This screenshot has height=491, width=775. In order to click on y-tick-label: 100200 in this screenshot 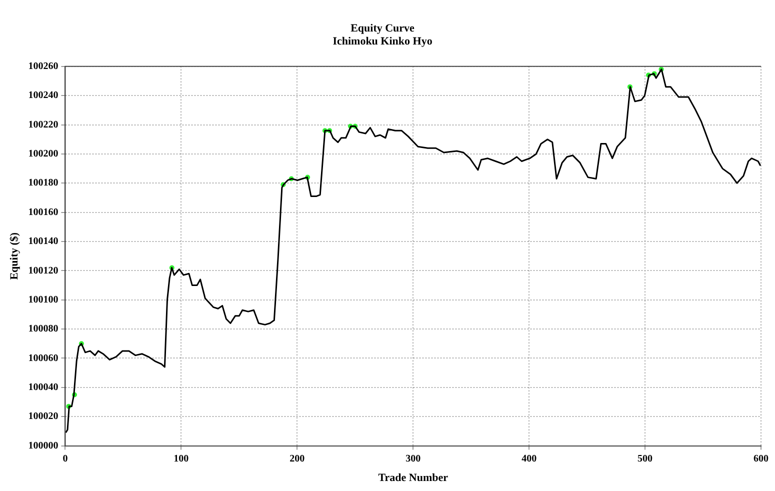, I will do `click(43, 154)`.